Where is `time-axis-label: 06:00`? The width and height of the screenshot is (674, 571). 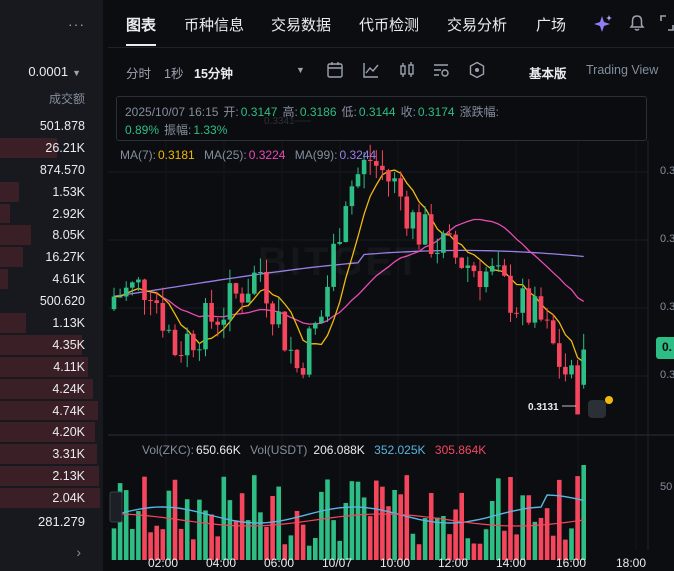
time-axis-label: 06:00 is located at coordinates (279, 563).